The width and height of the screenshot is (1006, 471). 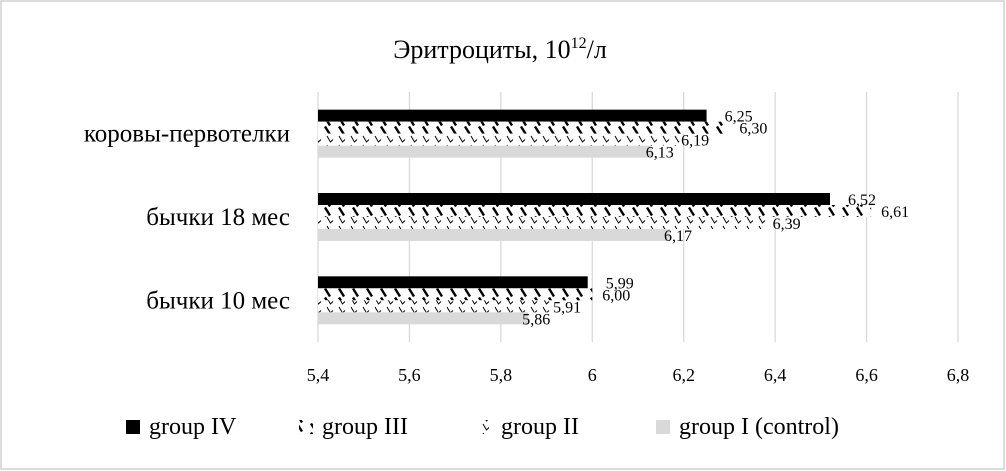 I want to click on data-label: 6,30, so click(x=753, y=129).